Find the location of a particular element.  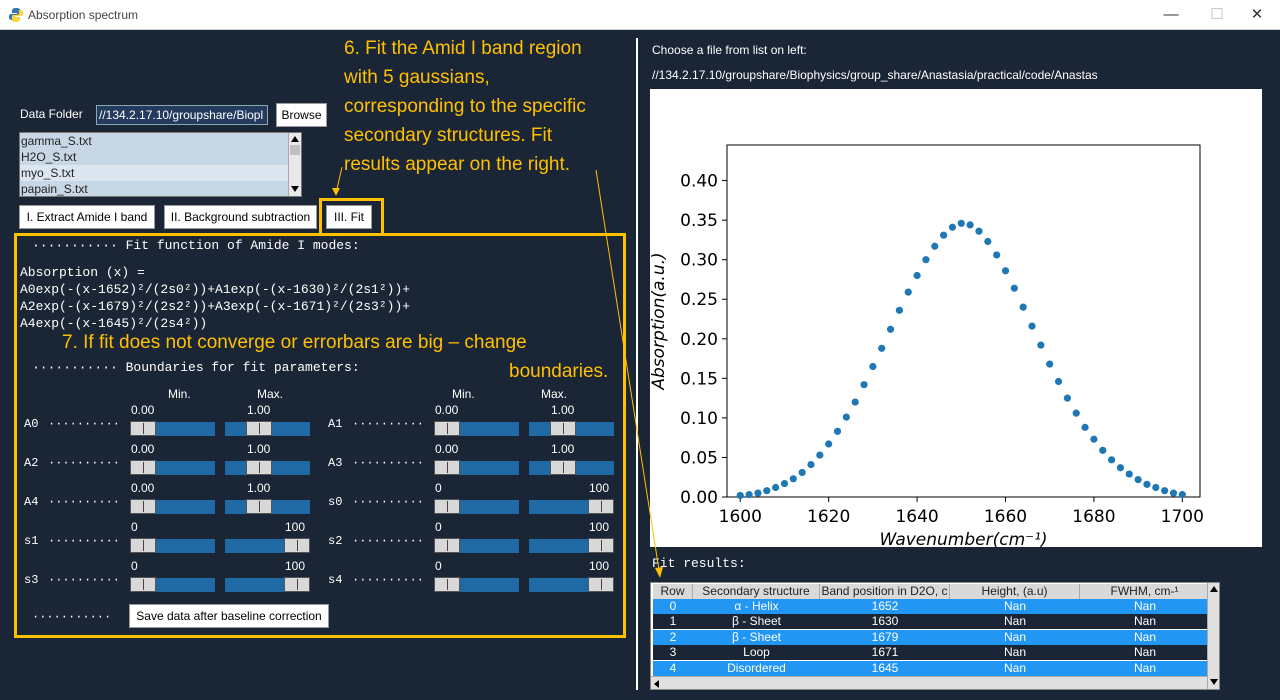

param-s1-min-value: 0 is located at coordinates (134, 527).